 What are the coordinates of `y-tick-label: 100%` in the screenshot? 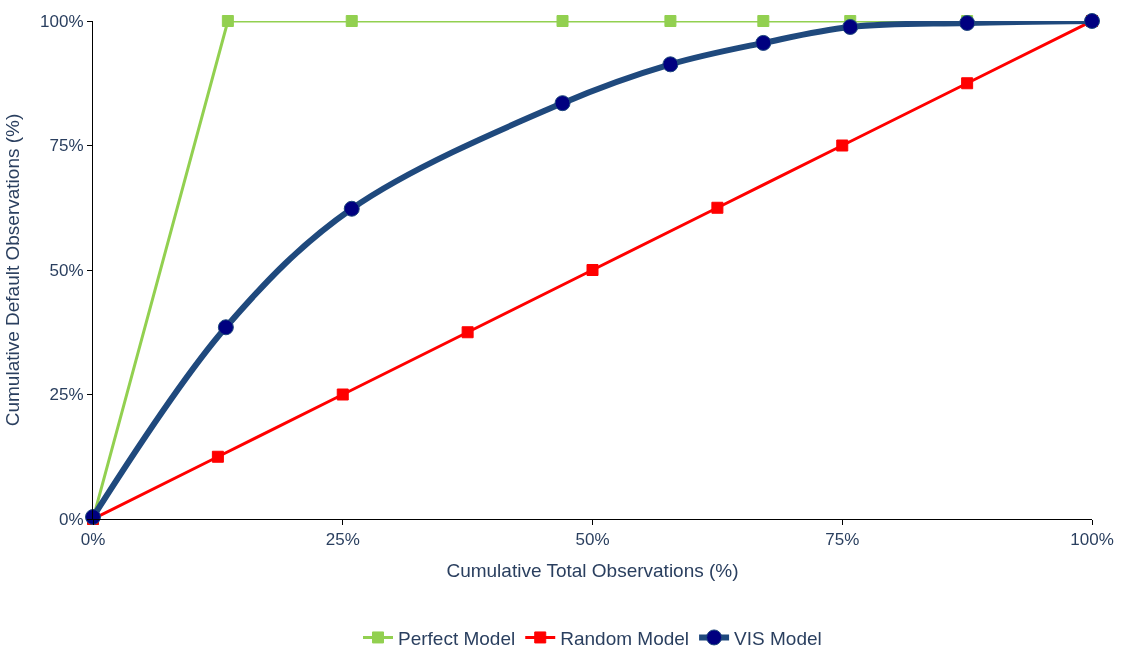 It's located at (62, 21).